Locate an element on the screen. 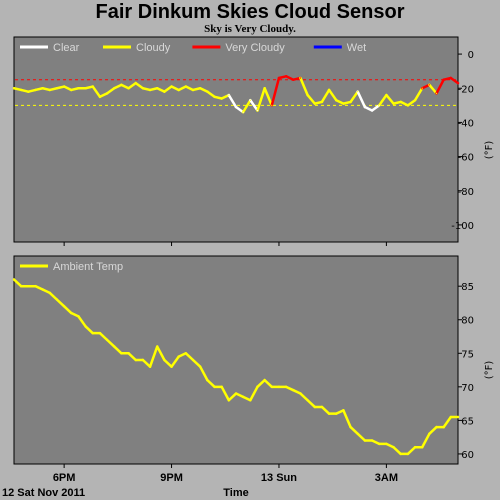  xtick-label: 13 Sun is located at coordinates (279, 478).